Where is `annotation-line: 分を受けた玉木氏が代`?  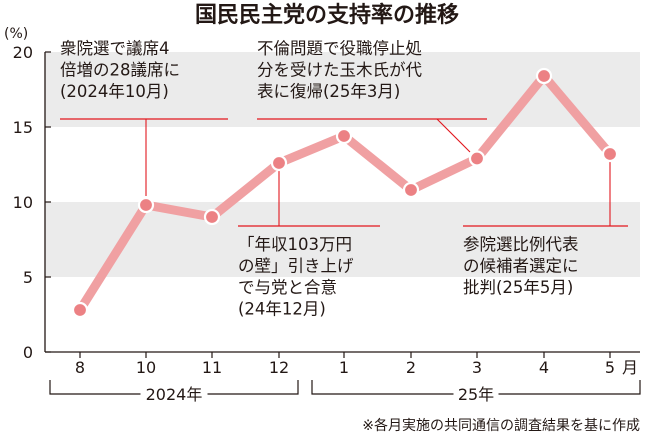 annotation-line: 分を受けた玉木氏が代 is located at coordinates (340, 70).